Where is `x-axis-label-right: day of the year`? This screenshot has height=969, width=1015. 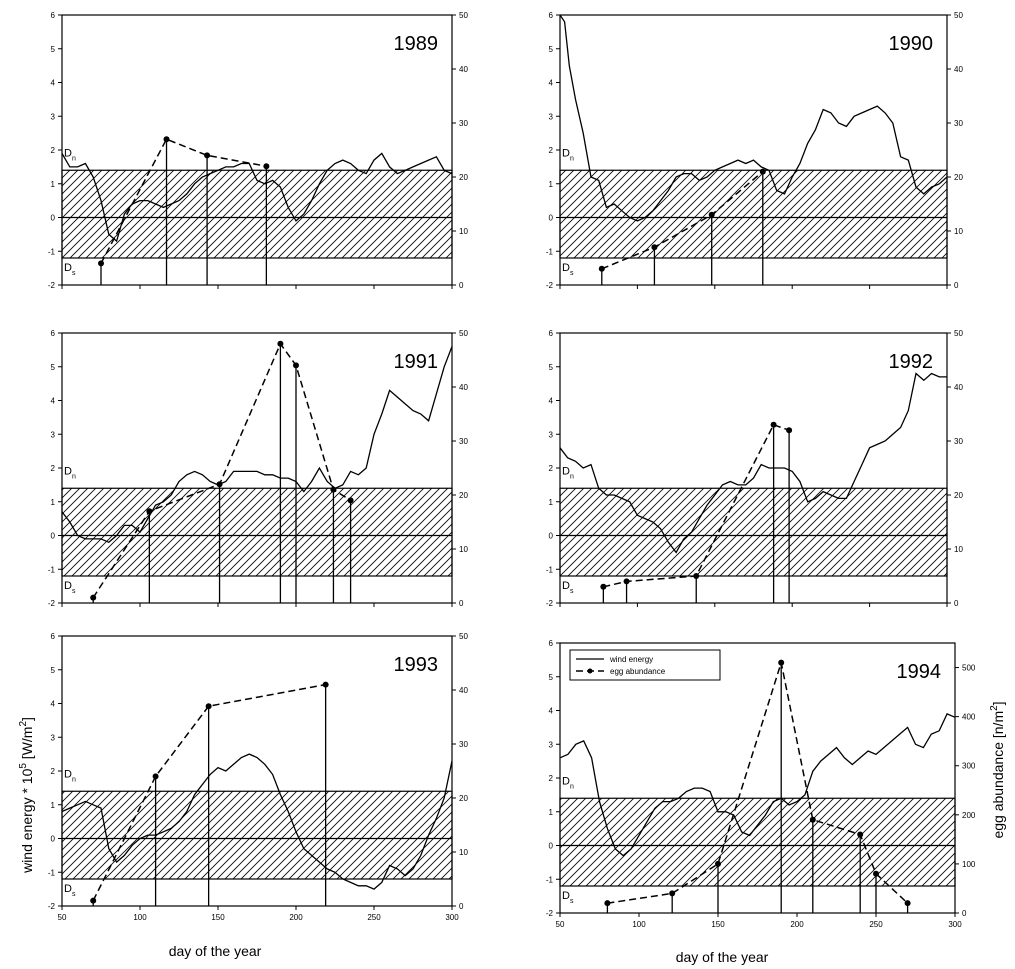 x-axis-label-right: day of the year is located at coordinates (722, 957).